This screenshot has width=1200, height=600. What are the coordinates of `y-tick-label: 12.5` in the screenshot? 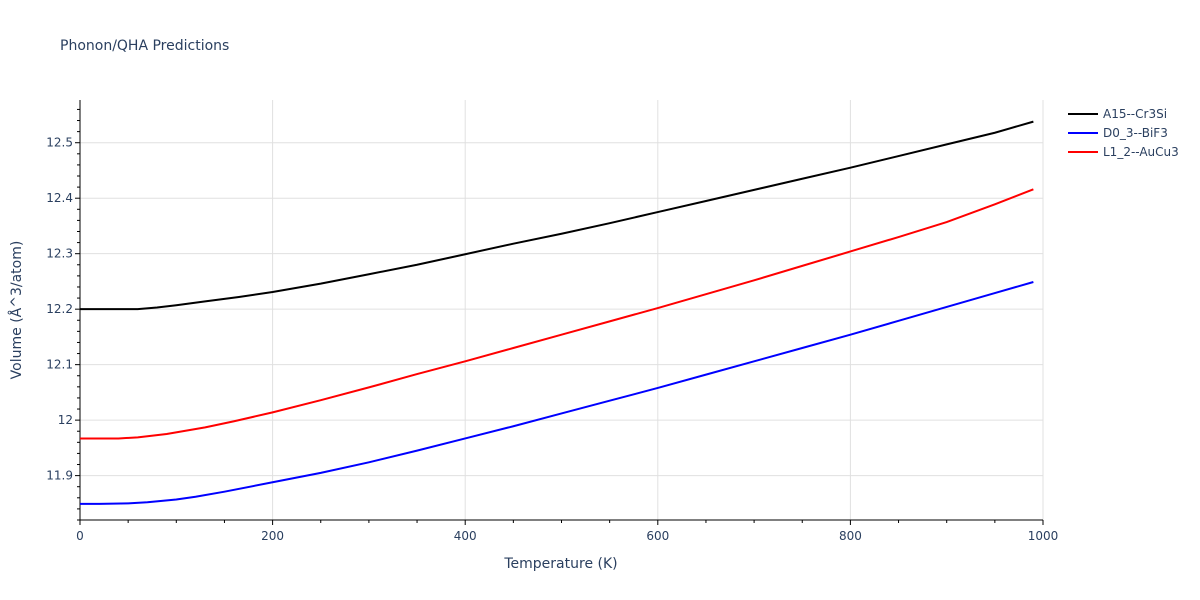 It's located at (59, 143).